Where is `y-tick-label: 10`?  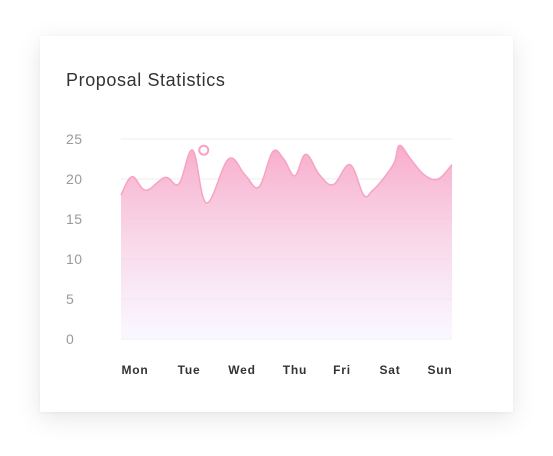
y-tick-label: 10 is located at coordinates (74, 259).